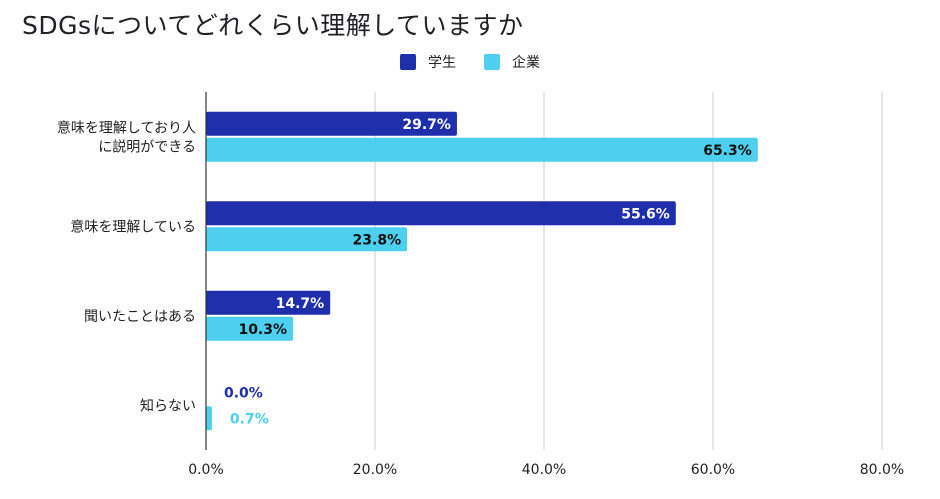  I want to click on x-tick-label: 0.0%, so click(206, 470).